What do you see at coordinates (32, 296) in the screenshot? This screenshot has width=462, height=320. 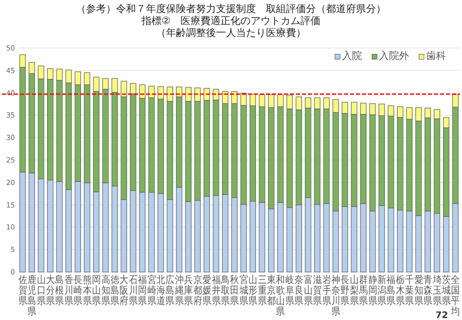 I see `x-tick-label: 鹿児島県` at bounding box center [32, 296].